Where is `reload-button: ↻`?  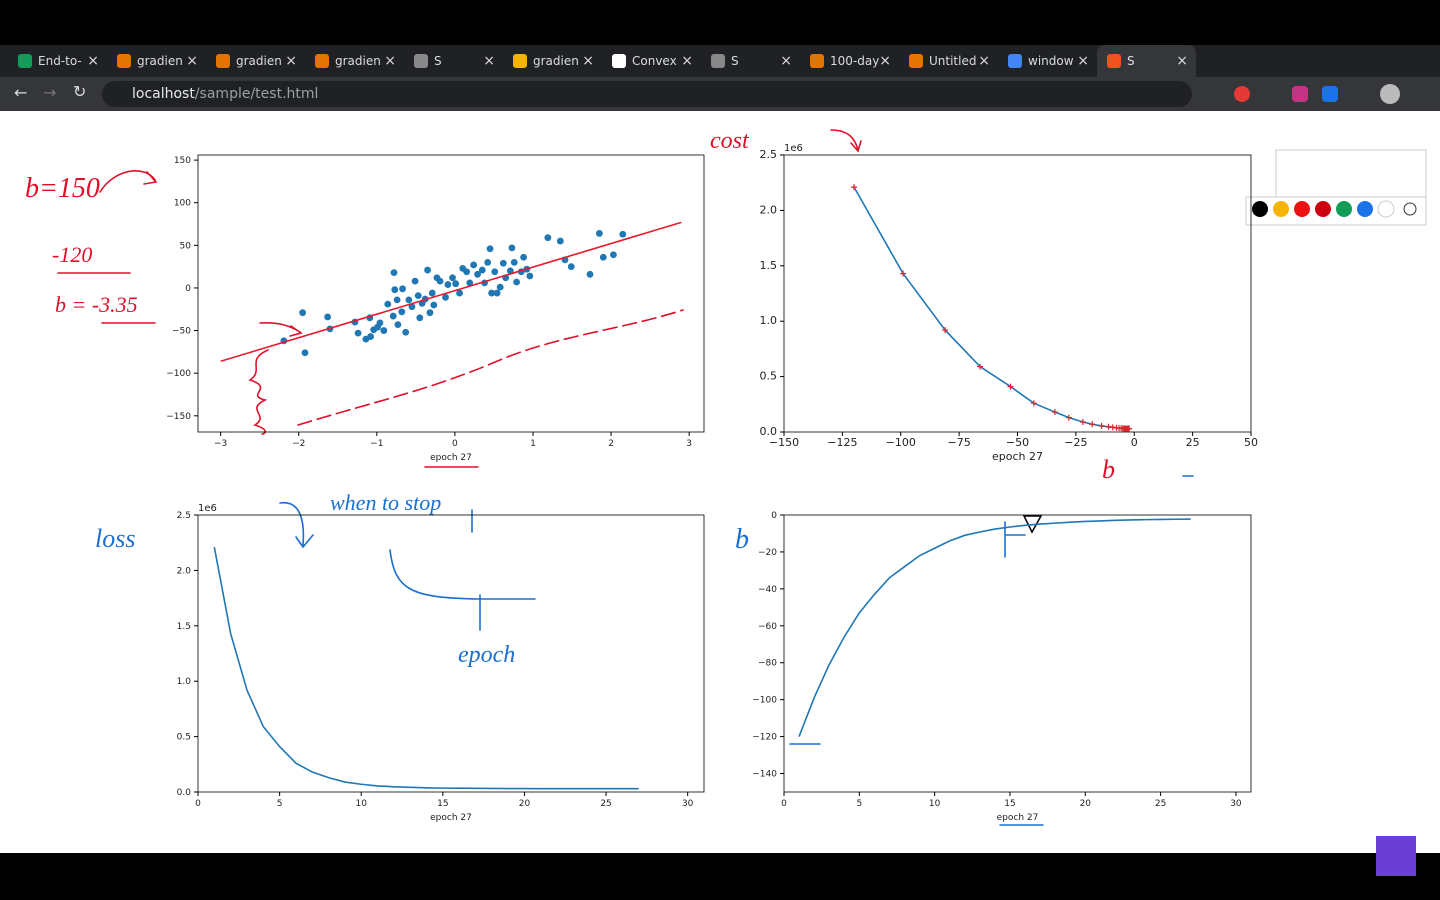
reload-button: ↻ is located at coordinates (80, 91).